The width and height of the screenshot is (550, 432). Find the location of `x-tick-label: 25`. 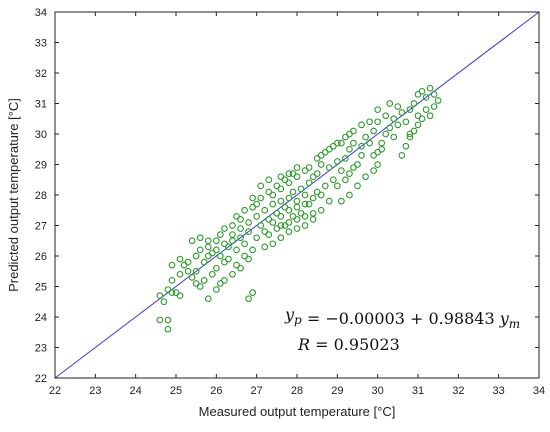

x-tick-label: 25 is located at coordinates (176, 391).